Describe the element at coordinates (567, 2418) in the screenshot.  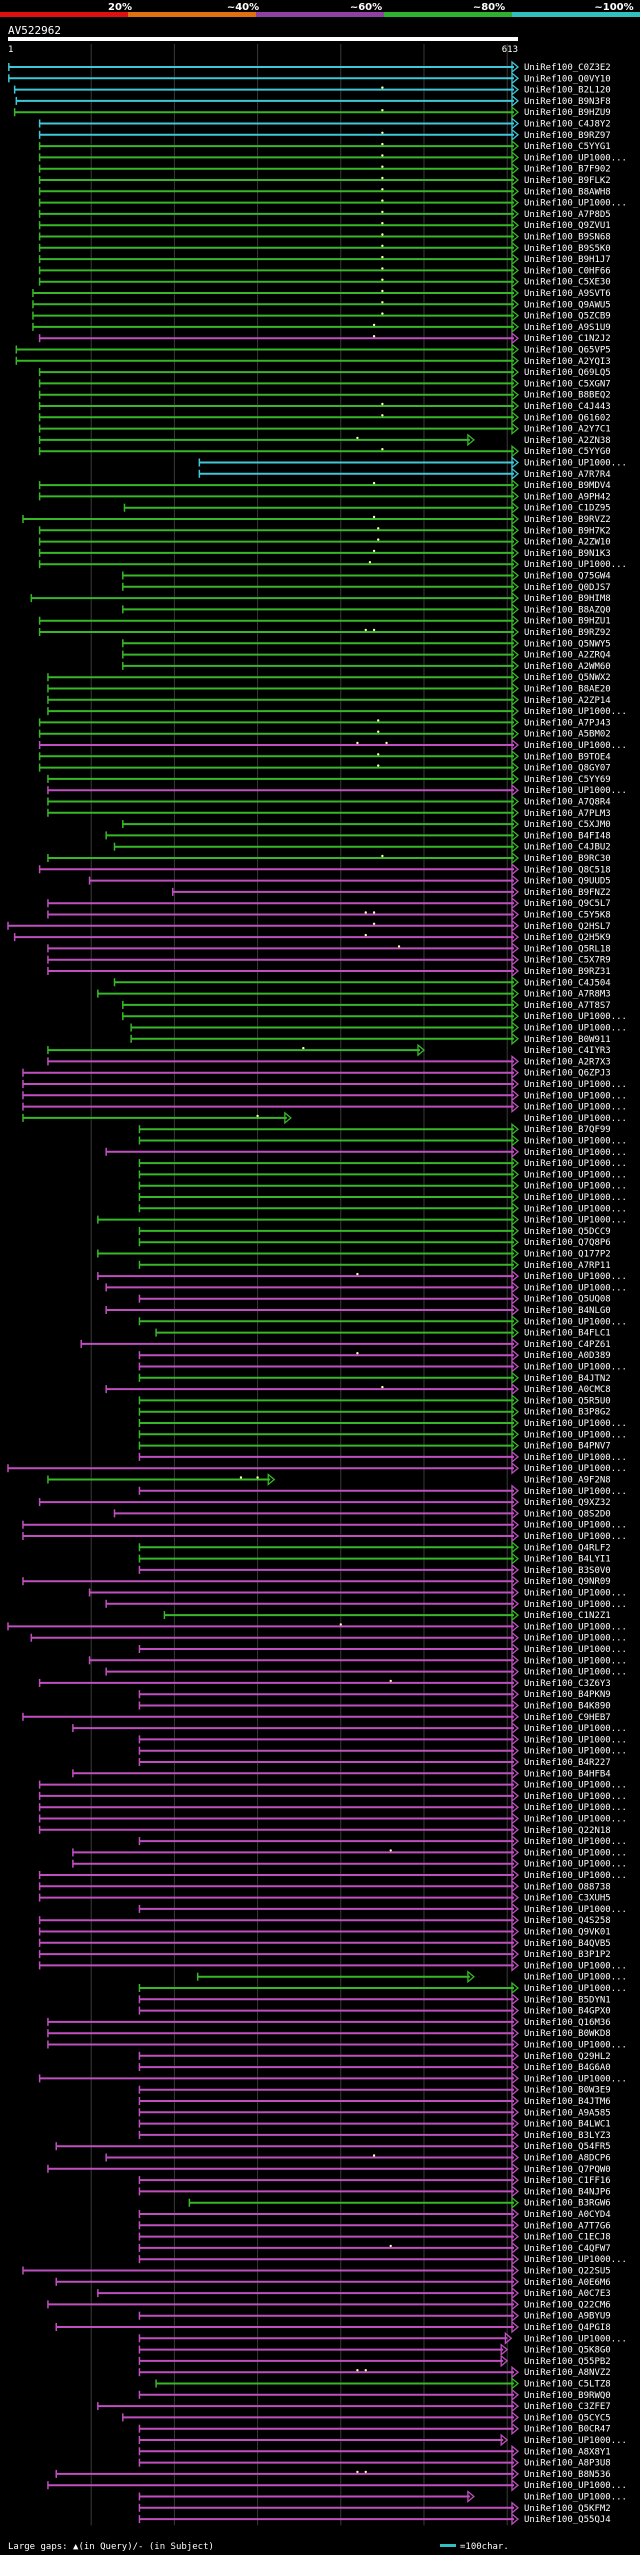
I see `hit-label: UniRef100_Q5CYC5` at that location.